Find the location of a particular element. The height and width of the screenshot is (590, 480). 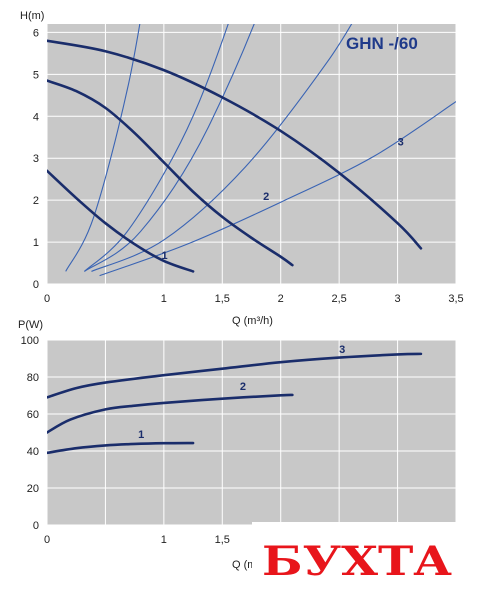

x-tick-label: 2,5 is located at coordinates (338, 299).